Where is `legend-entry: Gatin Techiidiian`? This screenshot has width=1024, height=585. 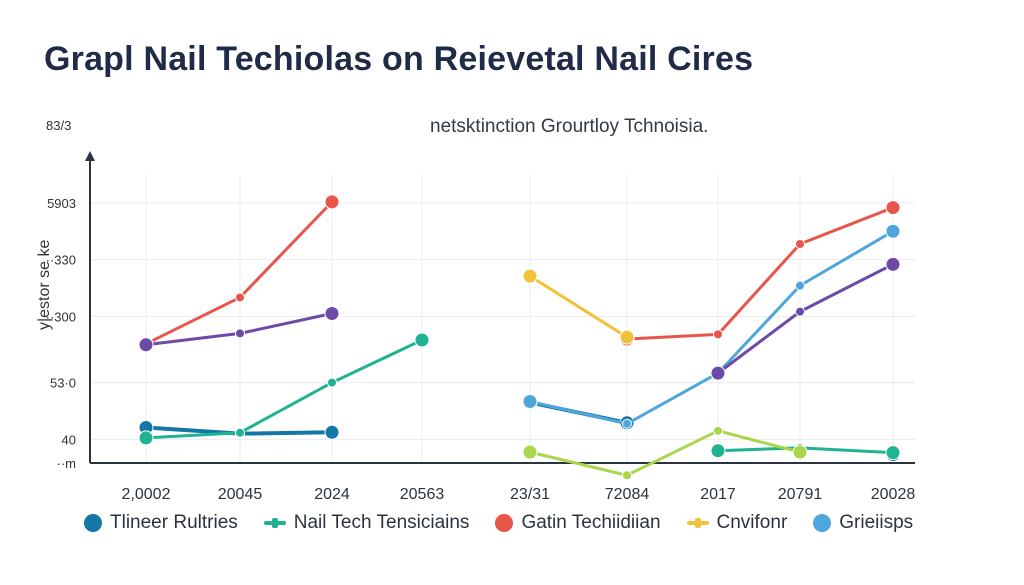 legend-entry: Gatin Techiidiian is located at coordinates (578, 523).